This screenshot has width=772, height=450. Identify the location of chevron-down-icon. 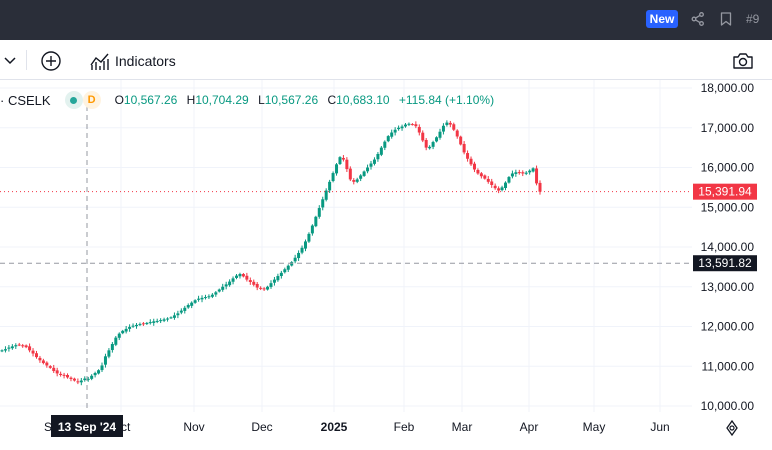
(10, 62).